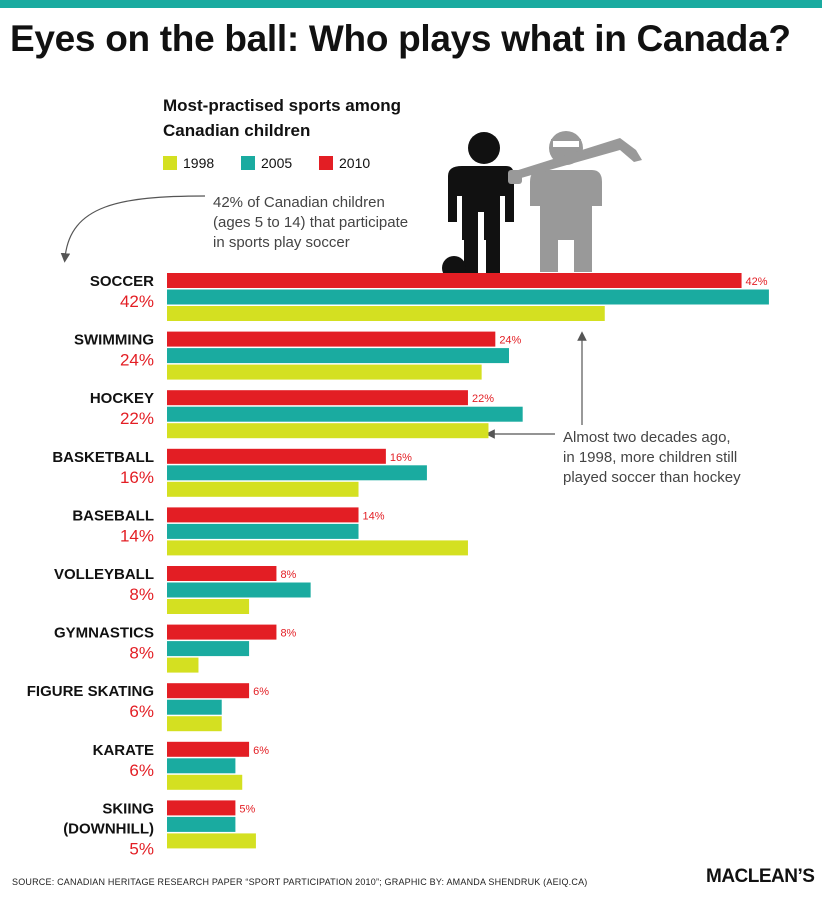 The height and width of the screenshot is (904, 822). What do you see at coordinates (133, 229) in the screenshot?
I see `soccer-annotation-arrow` at bounding box center [133, 229].